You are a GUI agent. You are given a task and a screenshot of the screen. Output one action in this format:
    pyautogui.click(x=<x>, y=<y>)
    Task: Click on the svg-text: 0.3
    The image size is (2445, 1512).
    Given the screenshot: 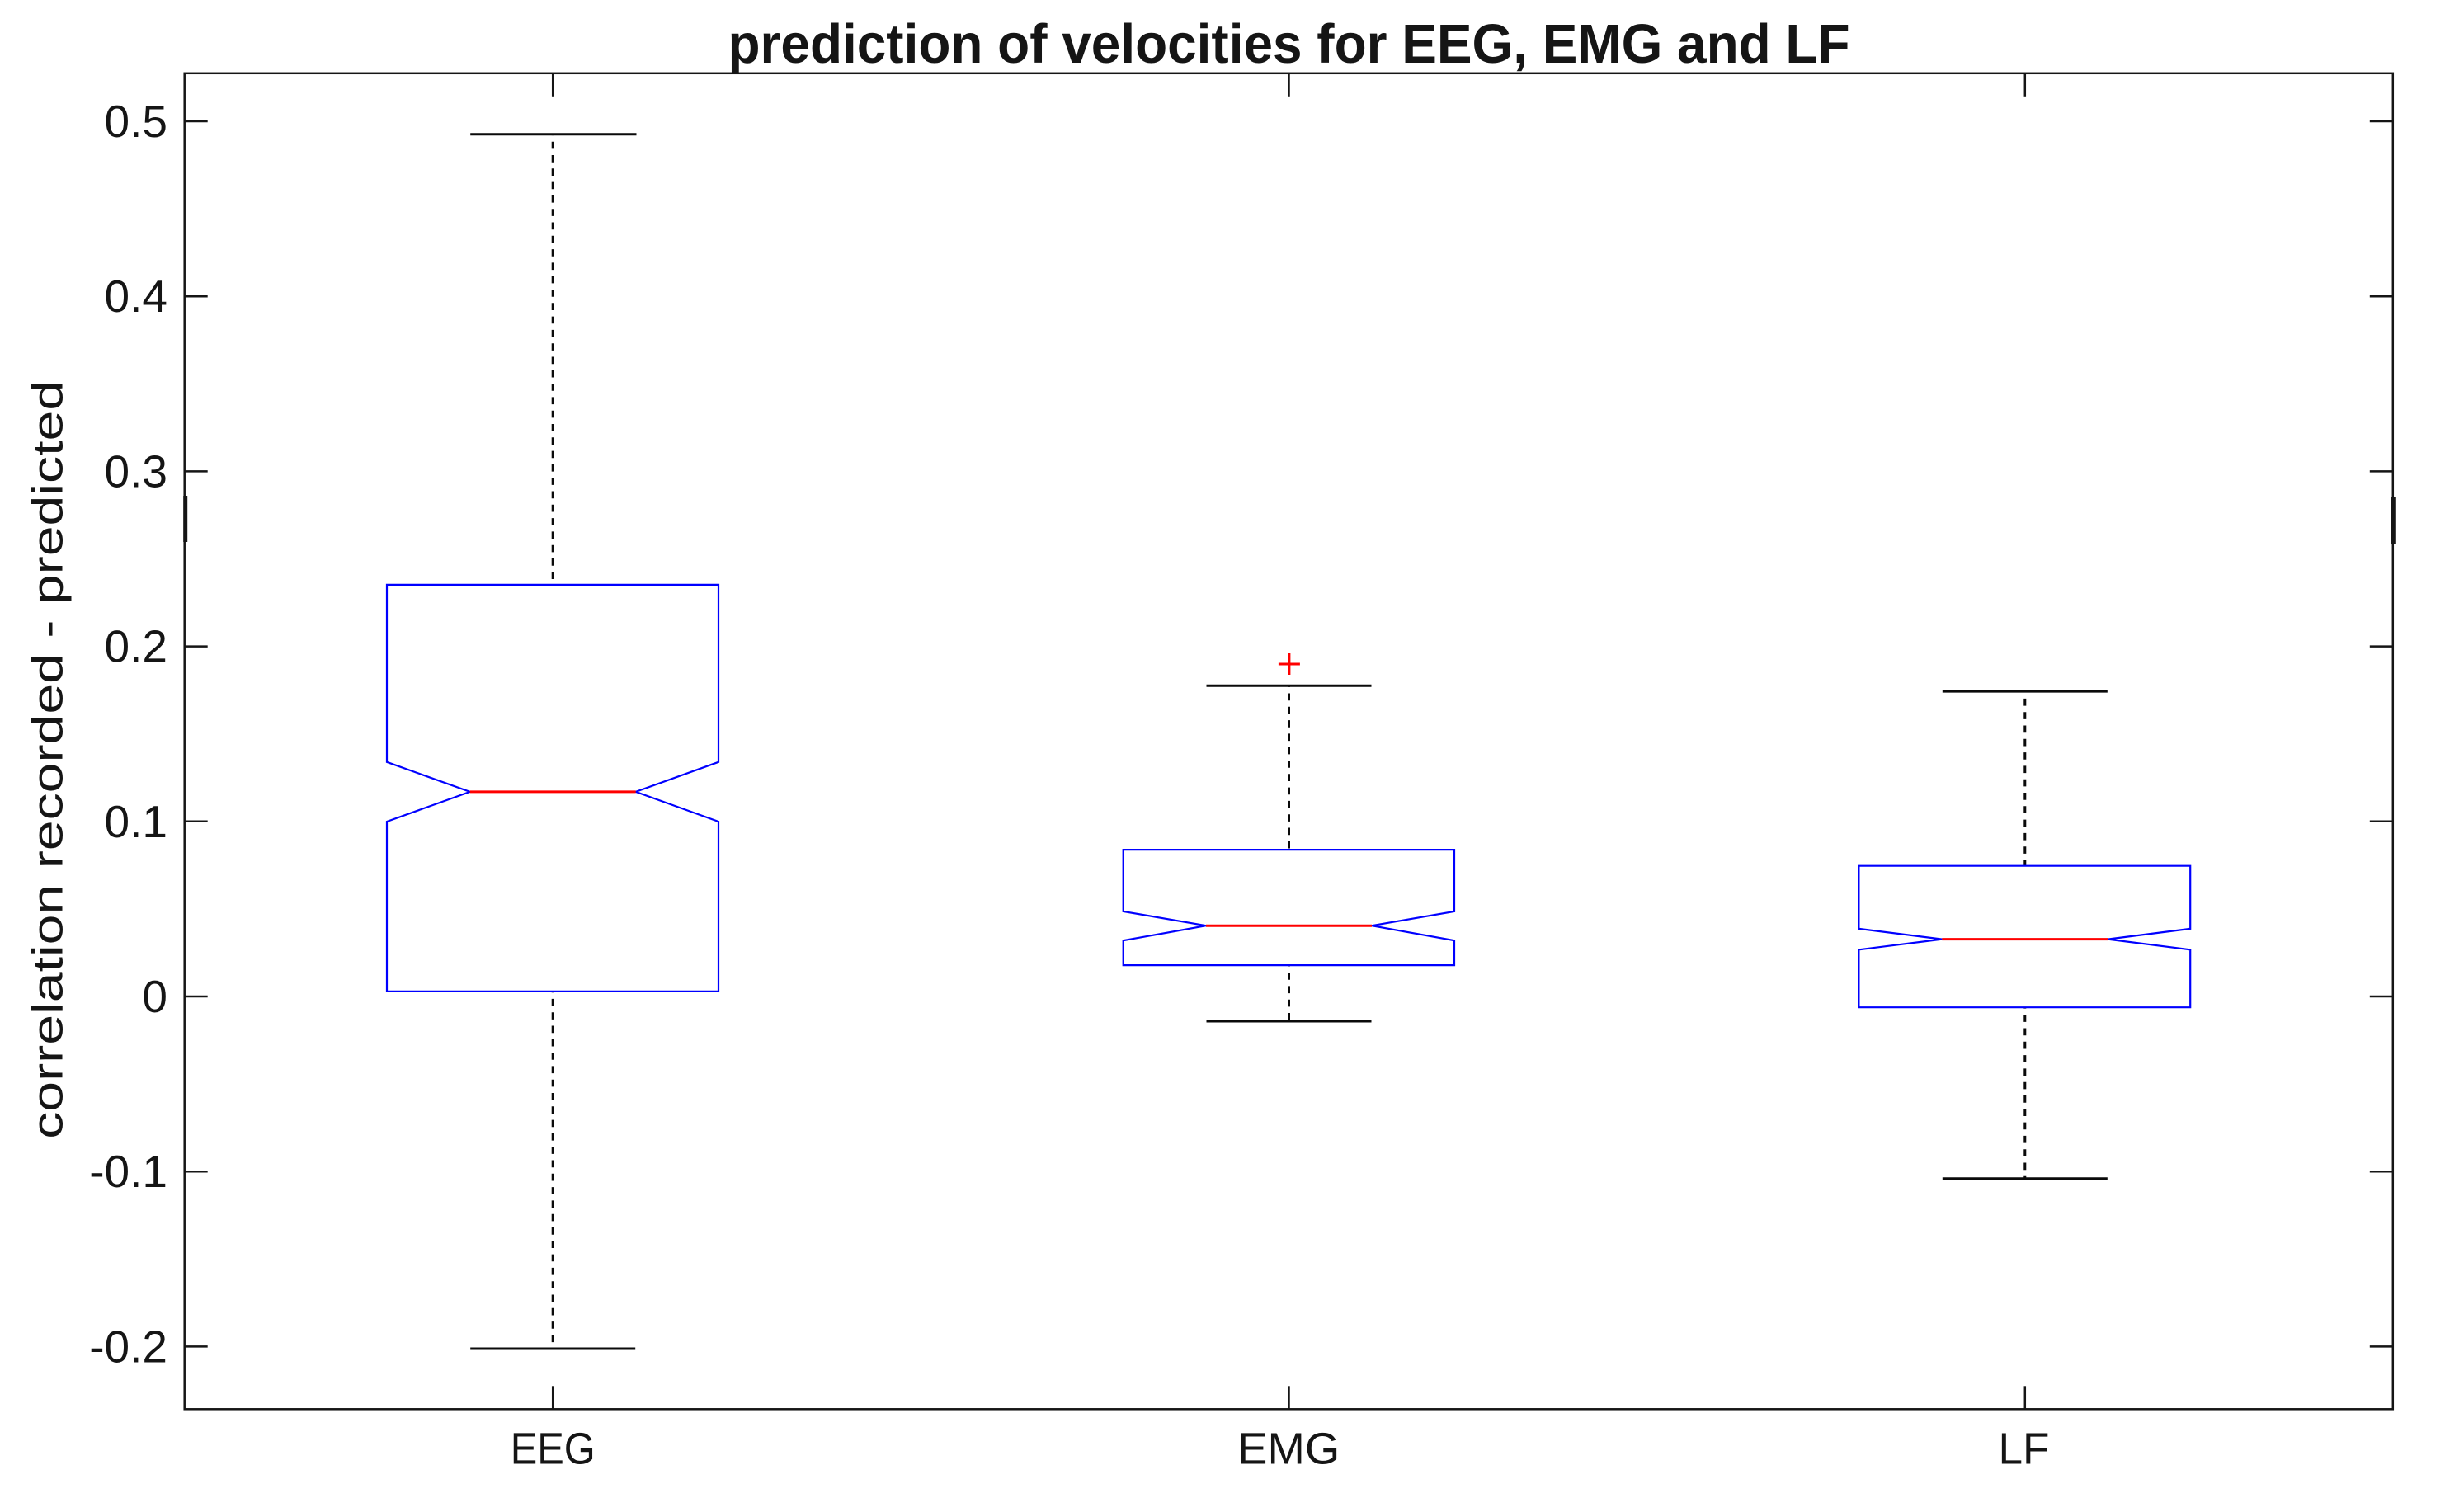 What is the action you would take?
    pyautogui.click(x=136, y=471)
    